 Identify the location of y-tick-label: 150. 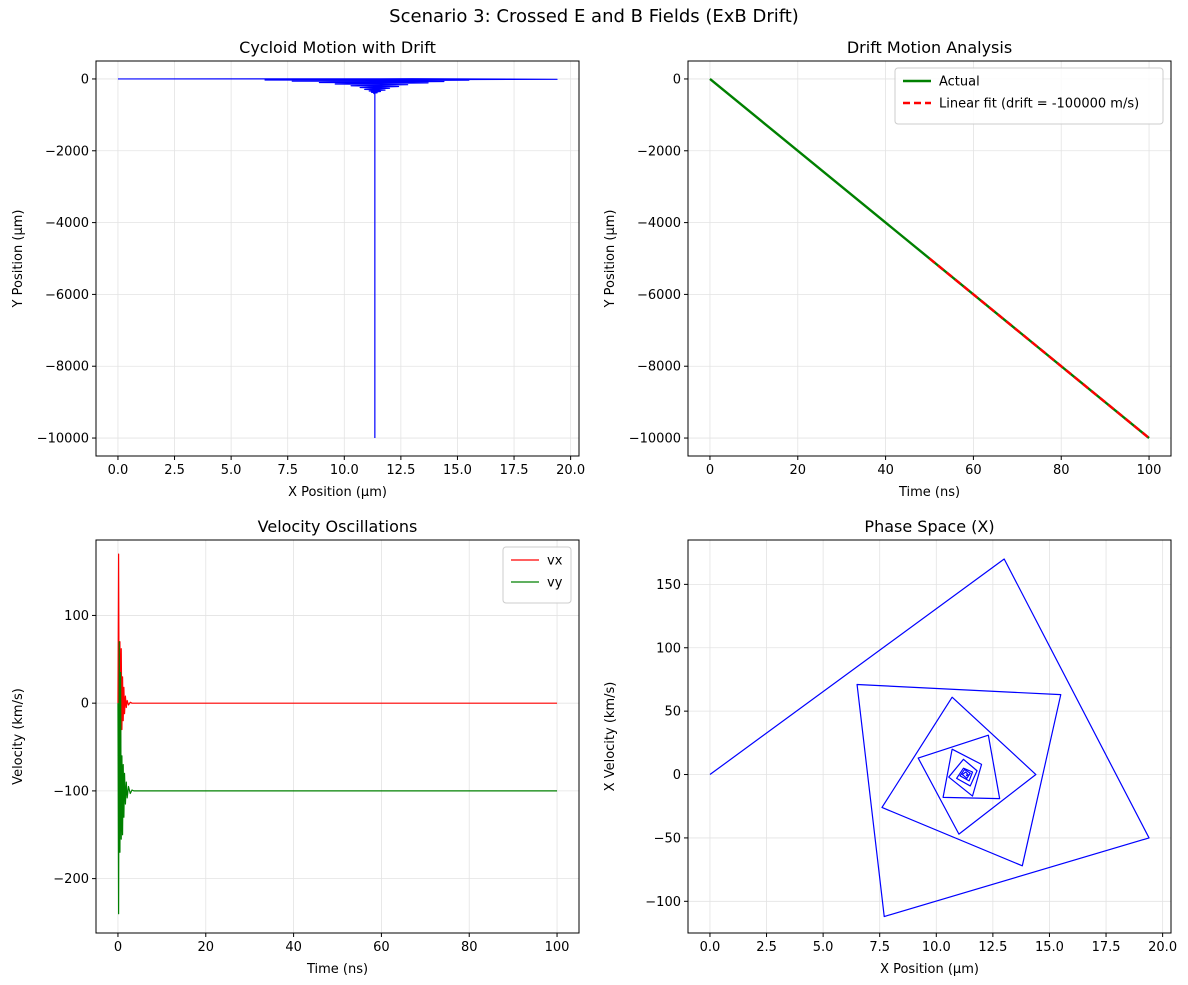
(668, 585).